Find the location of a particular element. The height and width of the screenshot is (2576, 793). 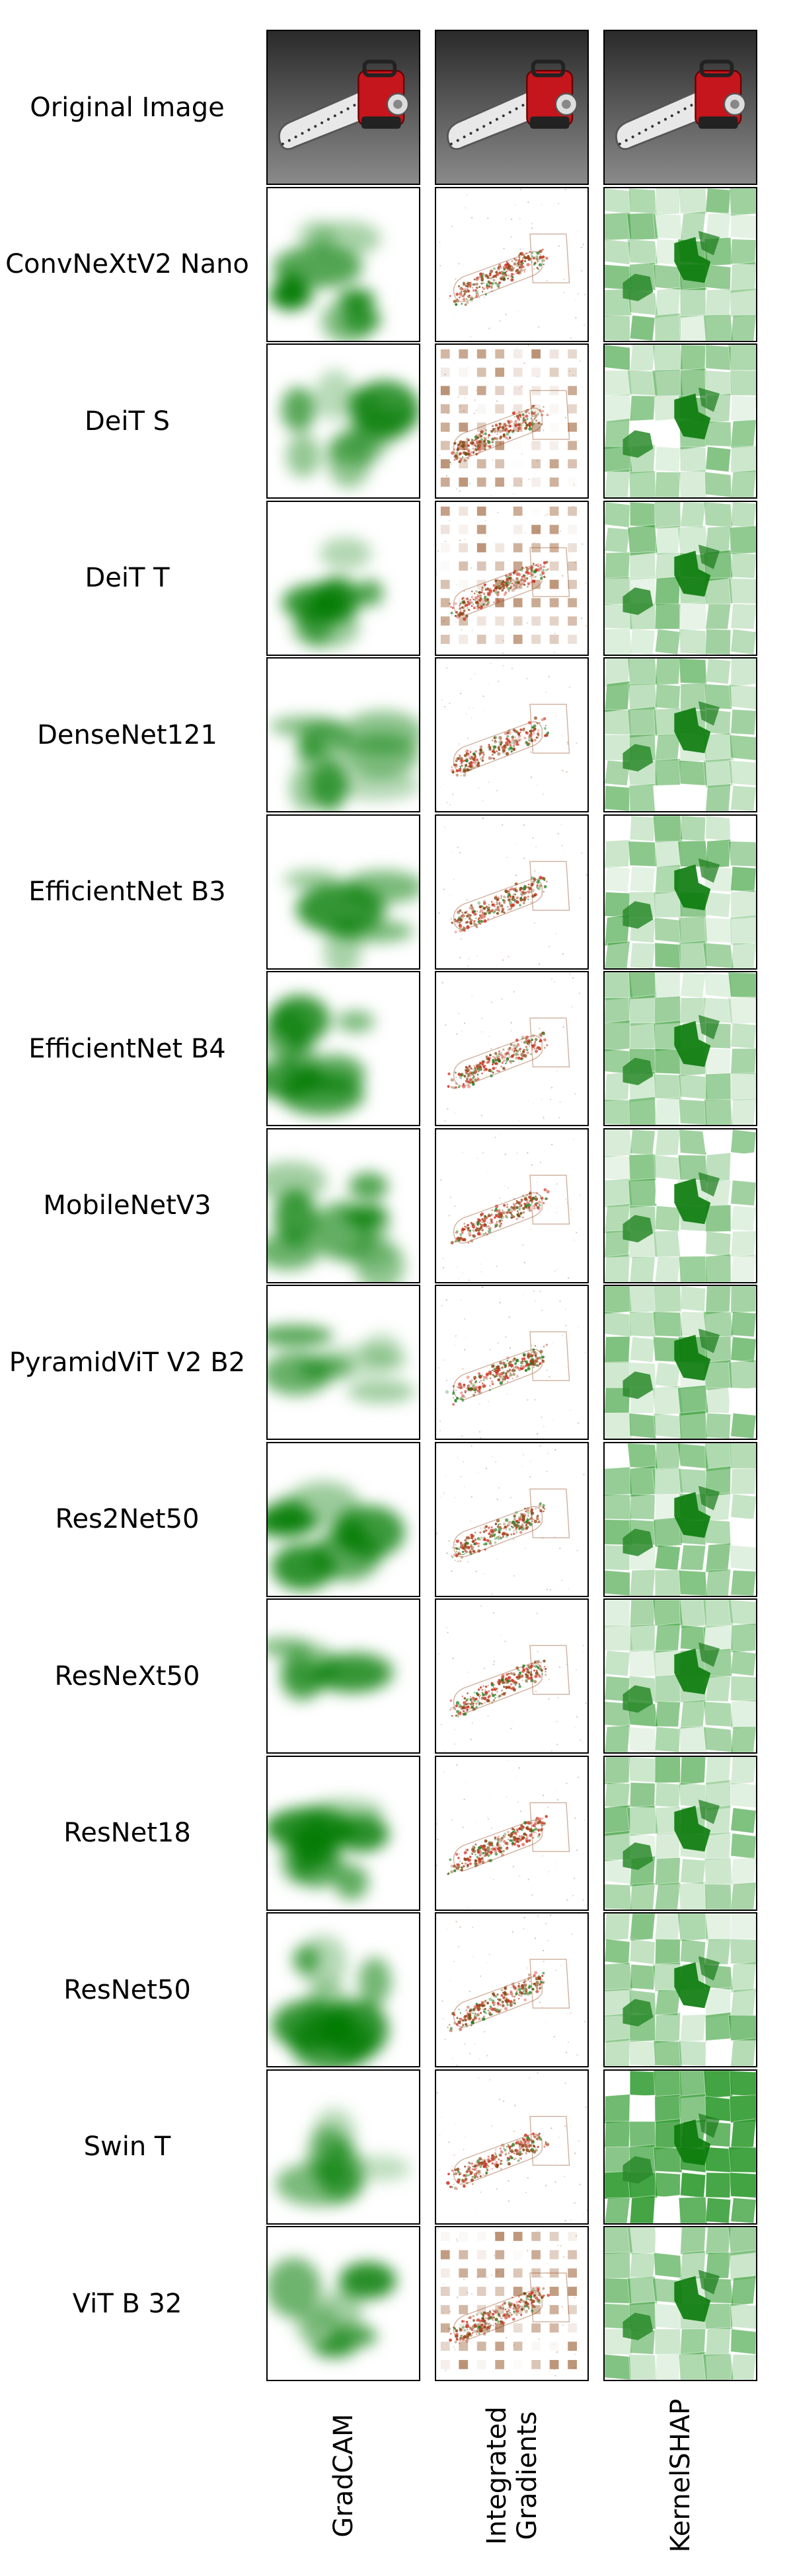

row-label-model: DeiT S is located at coordinates (127, 422).